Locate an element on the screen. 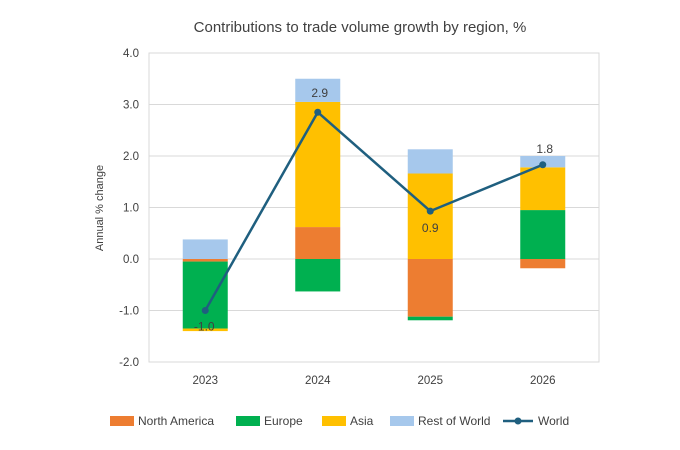  legend-label: Europe is located at coordinates (283, 421).